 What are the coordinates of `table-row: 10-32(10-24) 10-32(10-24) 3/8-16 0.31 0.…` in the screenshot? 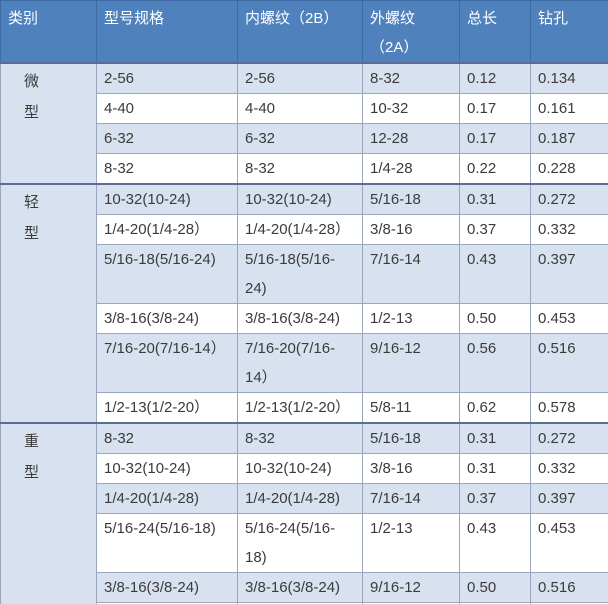 It's located at (304, 468).